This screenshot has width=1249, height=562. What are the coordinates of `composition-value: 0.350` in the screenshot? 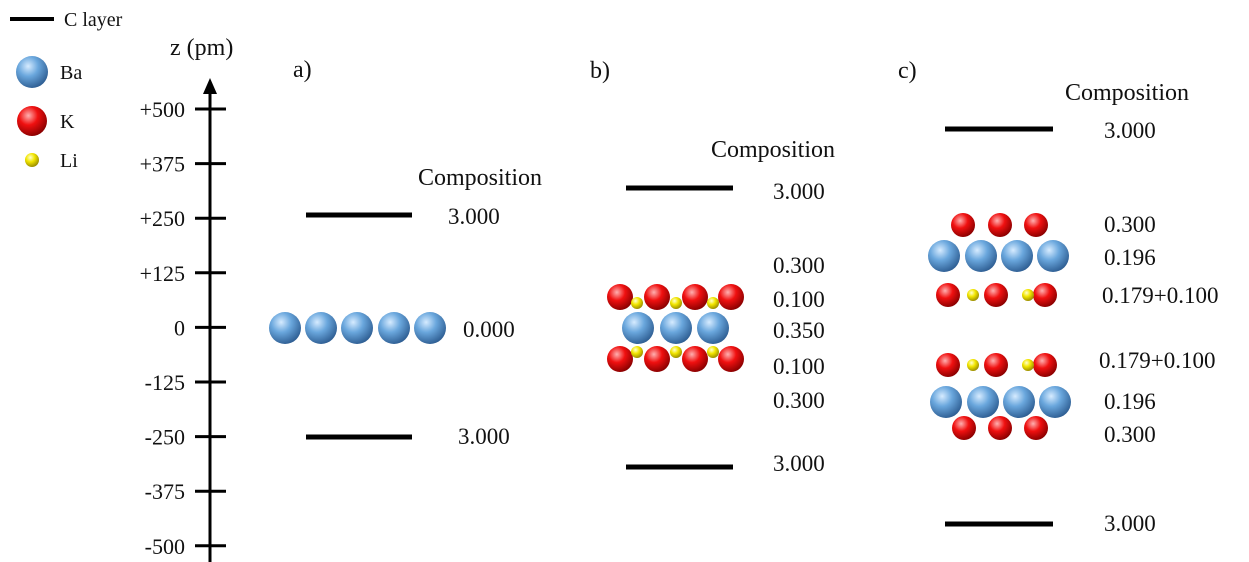 It's located at (799, 330).